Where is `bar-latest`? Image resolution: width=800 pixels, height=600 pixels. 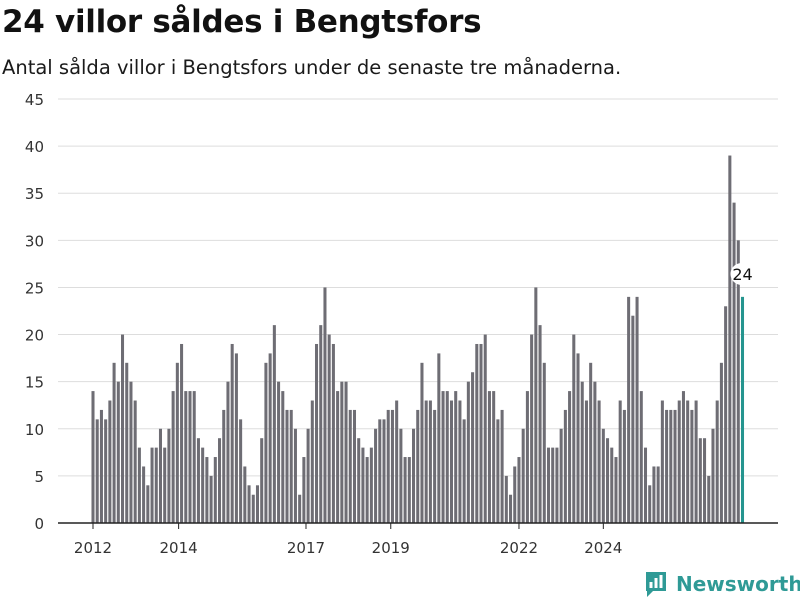 bar-latest is located at coordinates (742, 409).